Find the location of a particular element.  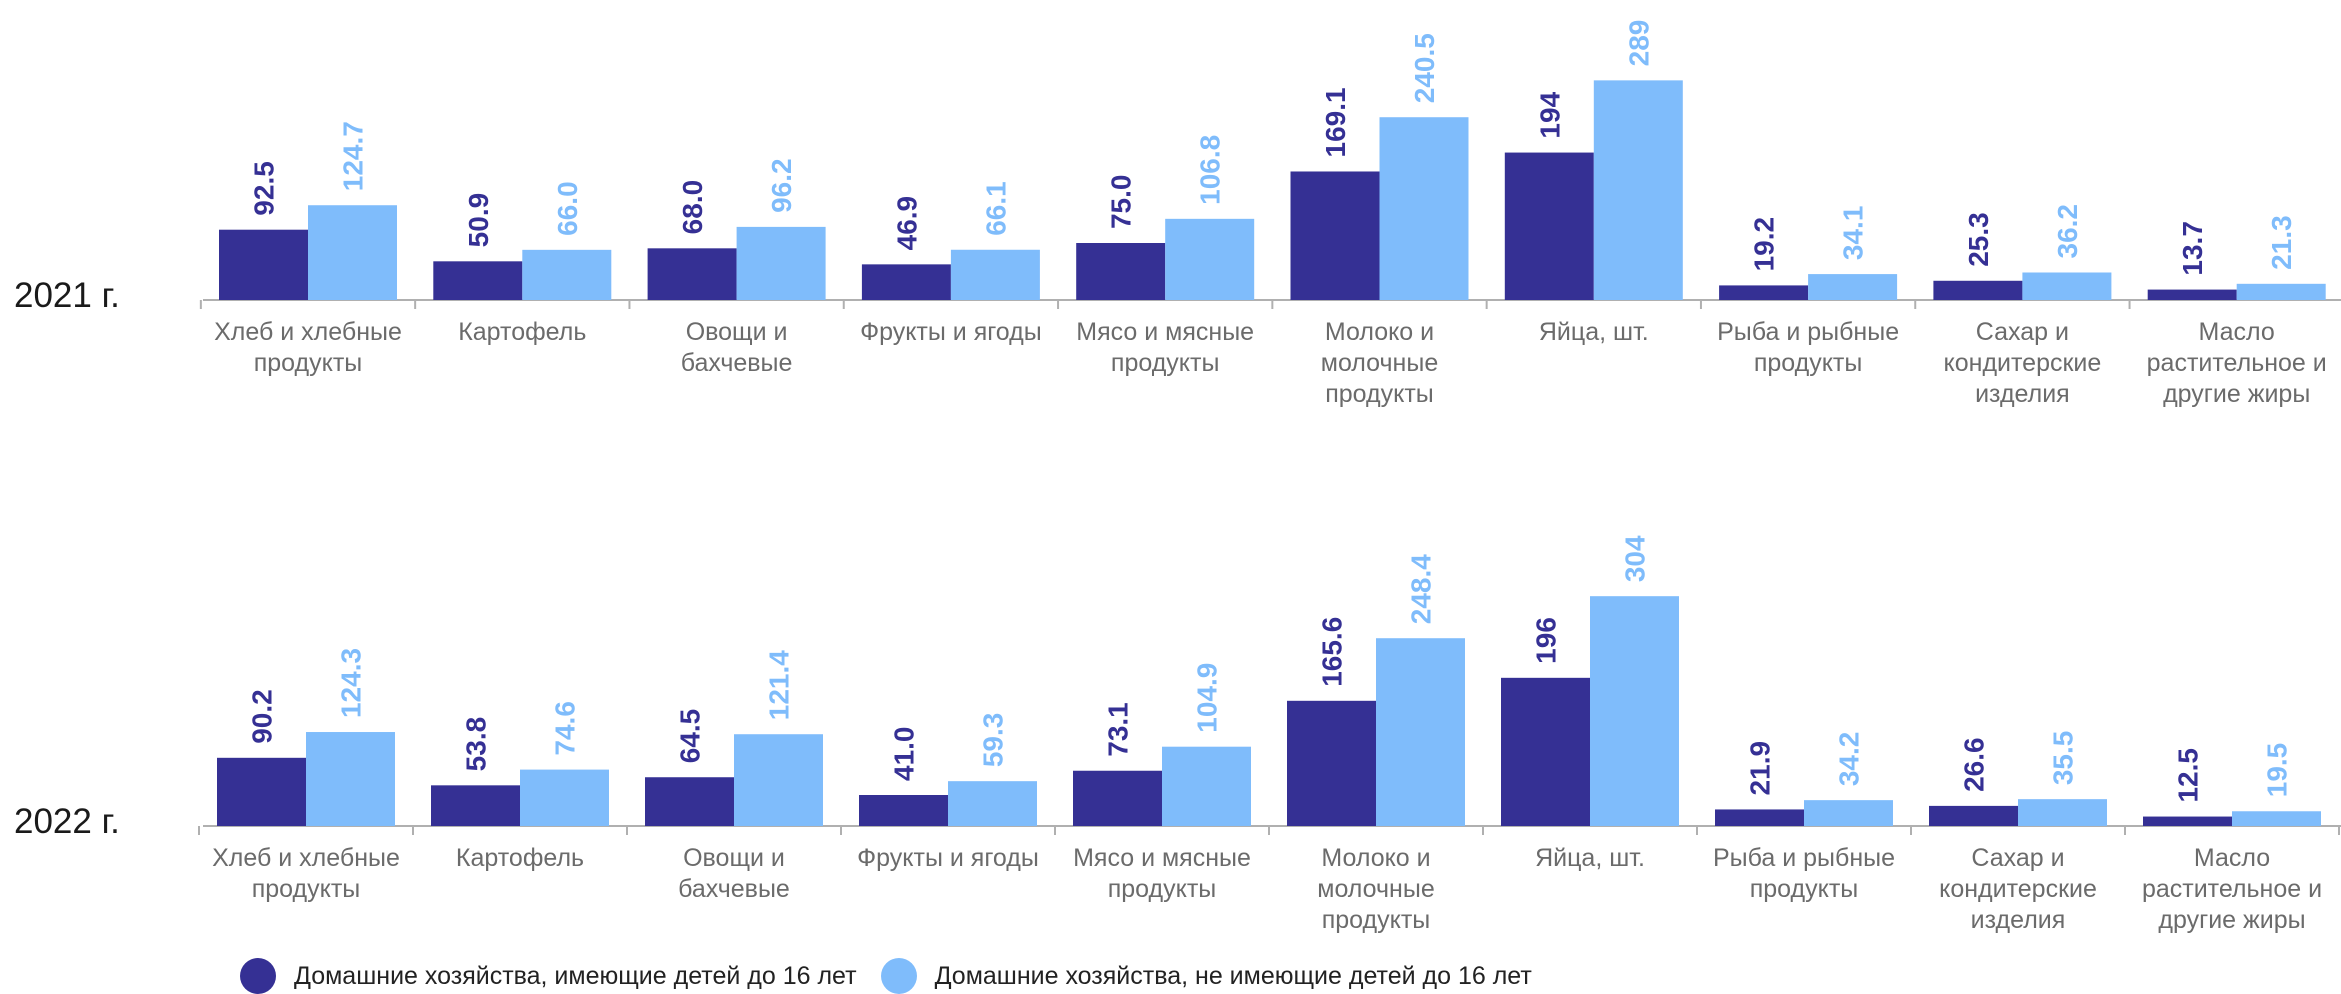

data-label: 104.9 is located at coordinates (1207, 698).